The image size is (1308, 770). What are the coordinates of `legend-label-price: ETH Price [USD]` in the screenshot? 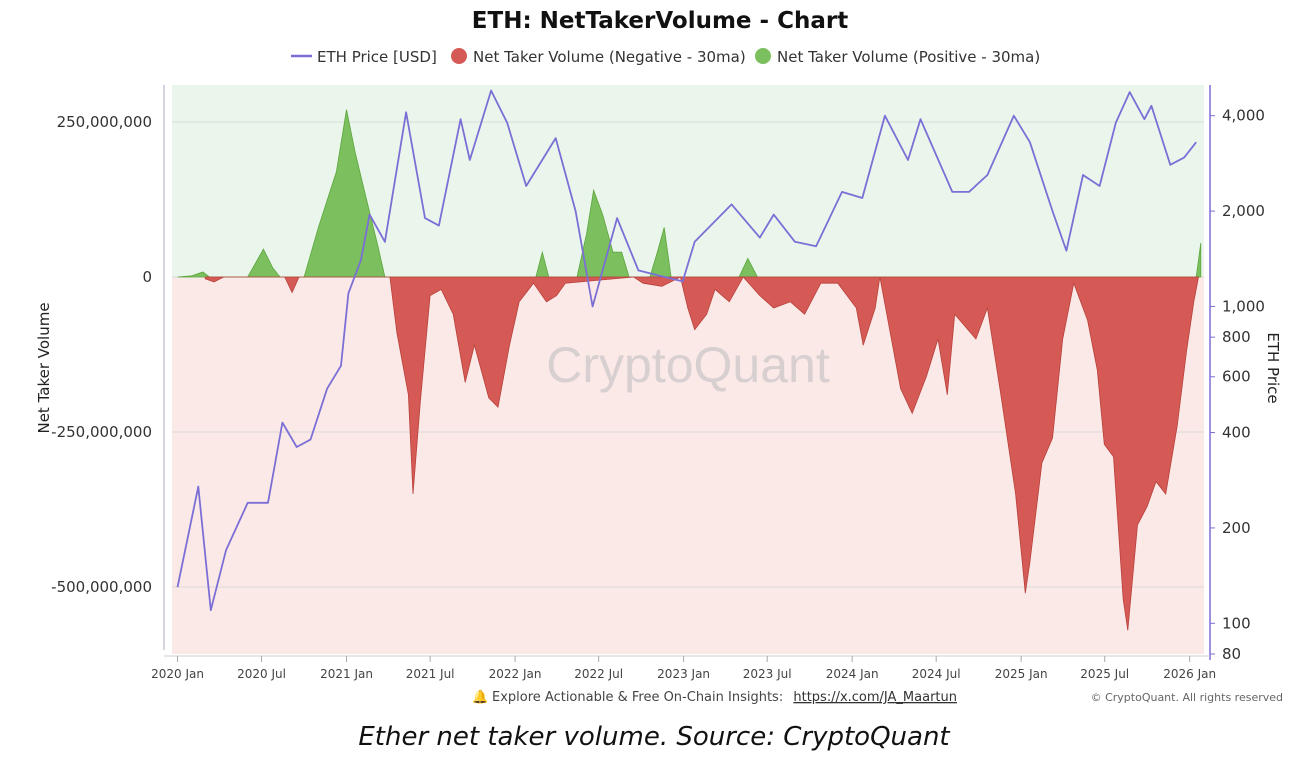 It's located at (377, 57).